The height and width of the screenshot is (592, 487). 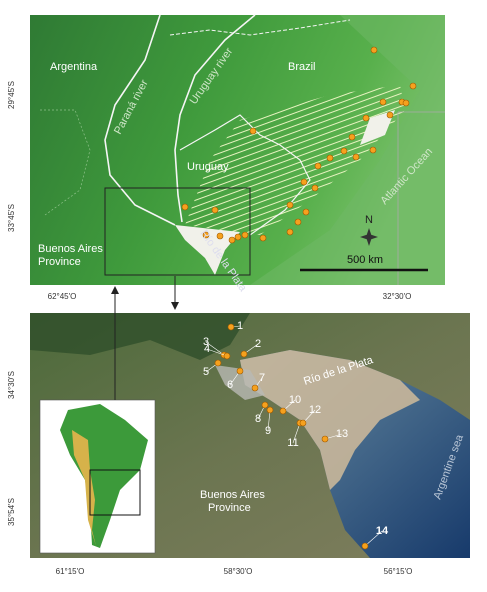 What do you see at coordinates (258, 419) in the screenshot?
I see `site-label: 8` at bounding box center [258, 419].